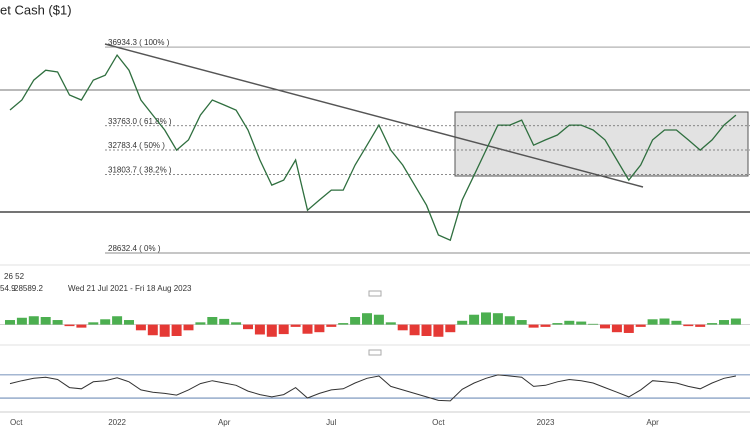 Image resolution: width=750 pixels, height=430 pixels. Describe the element at coordinates (117, 422) in the screenshot. I see `x-tick-label: 2022` at that location.